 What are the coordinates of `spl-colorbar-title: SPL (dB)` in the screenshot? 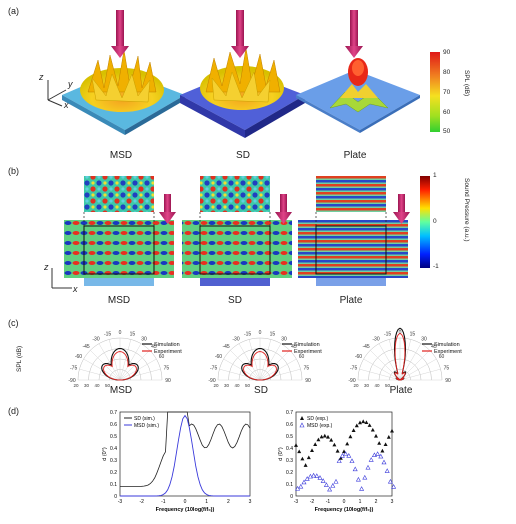 It's located at (466, 83).